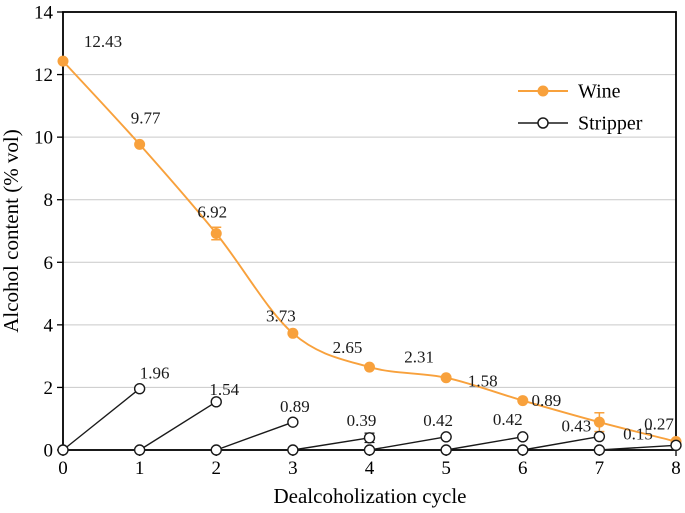  I want to click on y-tick-label: 6, so click(49, 263).